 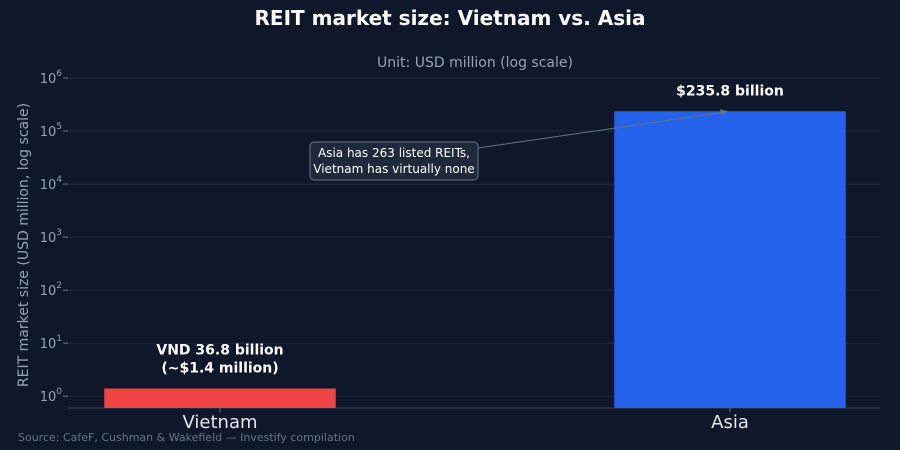 I want to click on y-tick-label: 10⁶, so click(x=51, y=78).